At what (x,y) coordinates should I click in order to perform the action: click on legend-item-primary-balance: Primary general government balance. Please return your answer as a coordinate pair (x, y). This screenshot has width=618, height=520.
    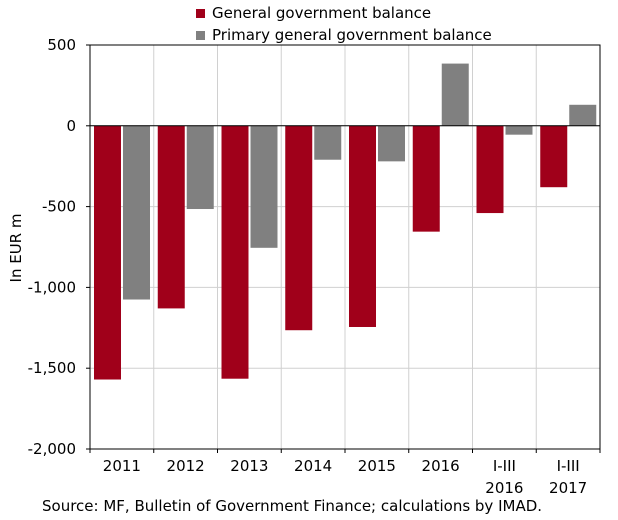
    Looking at the image, I should click on (344, 35).